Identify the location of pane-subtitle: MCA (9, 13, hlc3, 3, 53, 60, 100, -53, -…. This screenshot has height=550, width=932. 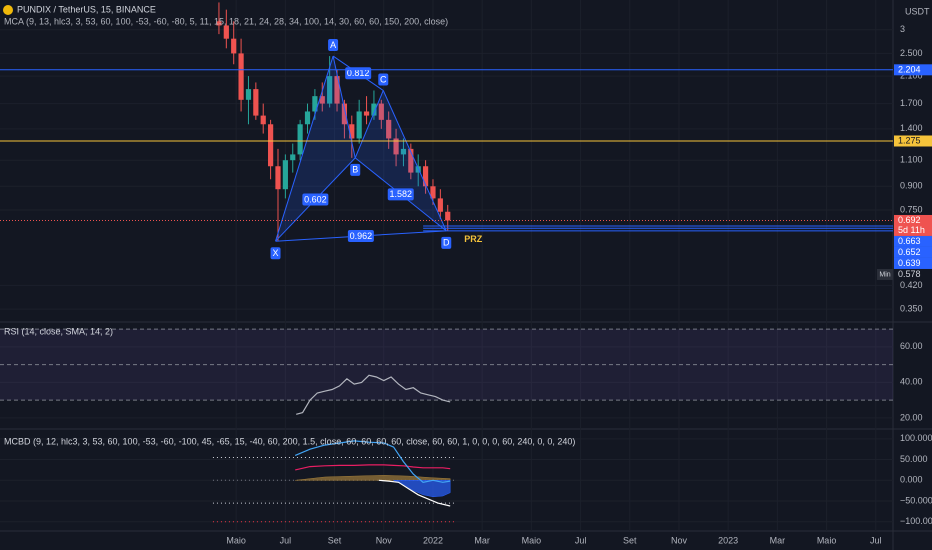
(226, 21).